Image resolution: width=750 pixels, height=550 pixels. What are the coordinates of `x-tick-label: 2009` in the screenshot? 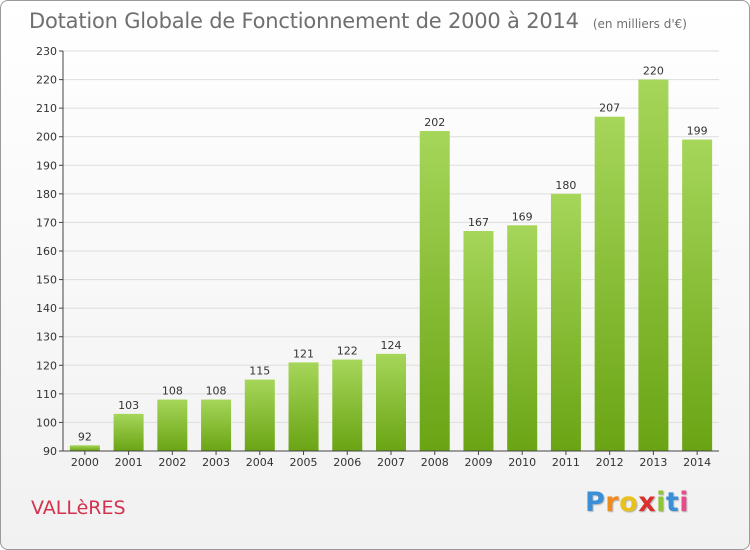 It's located at (478, 462).